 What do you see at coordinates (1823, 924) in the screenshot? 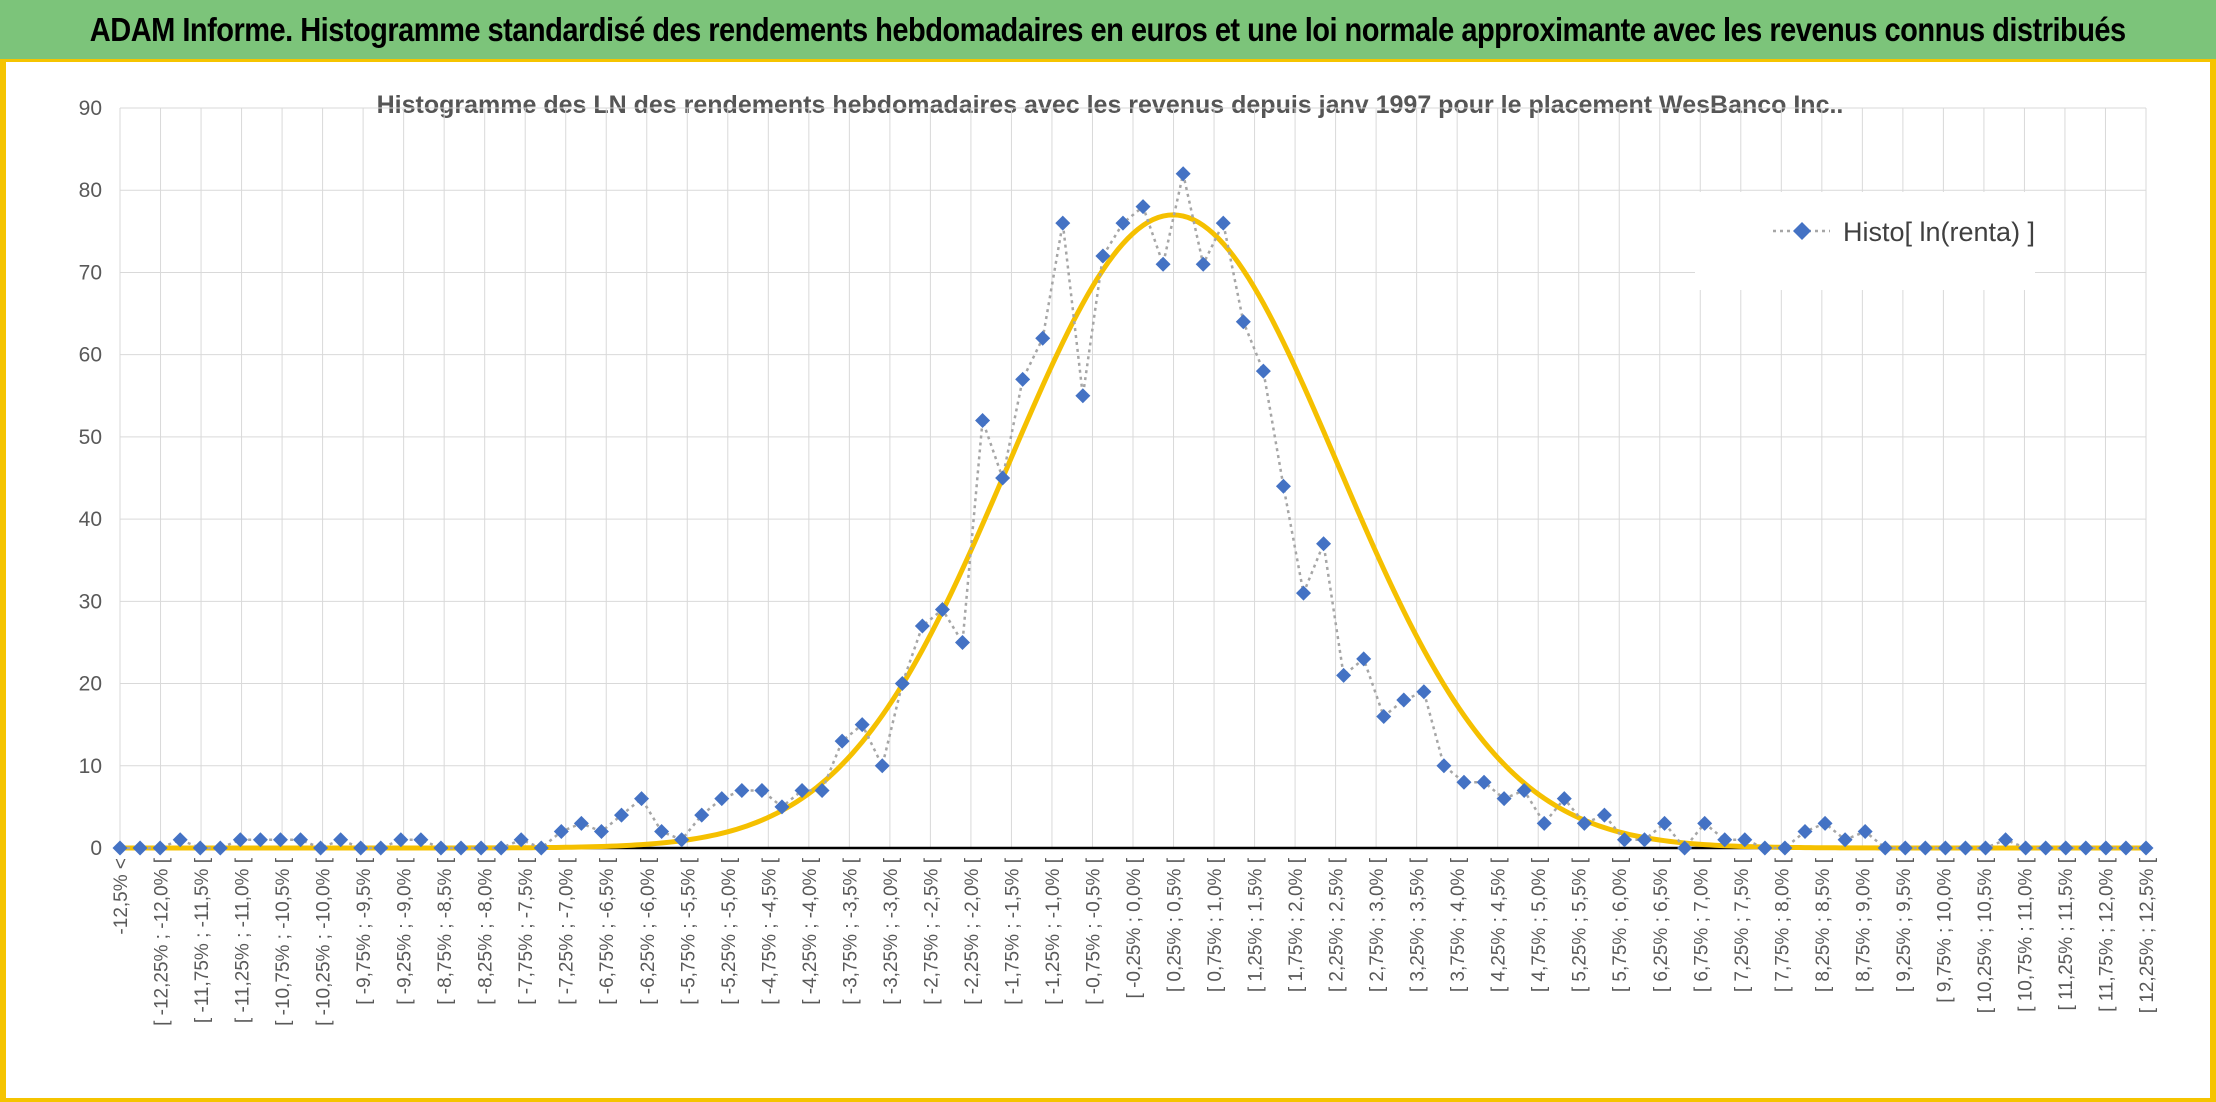
I see `x-tick-label: [ 8,25% ; 8,5% [` at bounding box center [1823, 924].